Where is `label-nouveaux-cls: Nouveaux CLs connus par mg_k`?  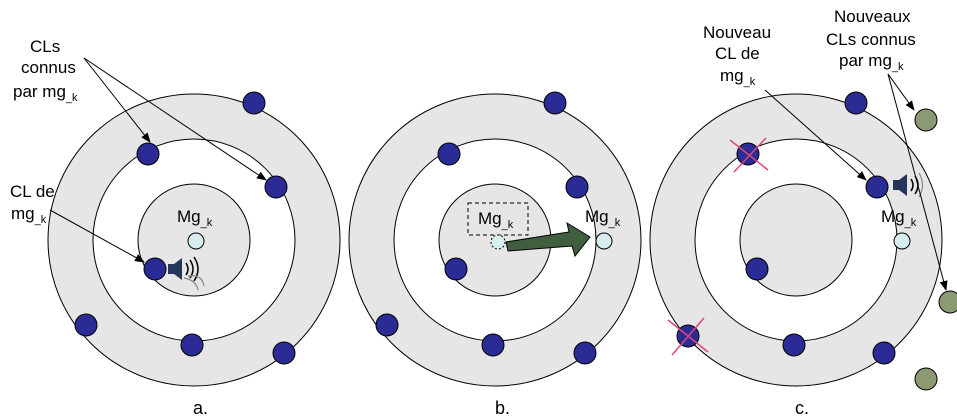 label-nouveaux-cls: Nouveaux CLs connus par mg_k is located at coordinates (873, 40).